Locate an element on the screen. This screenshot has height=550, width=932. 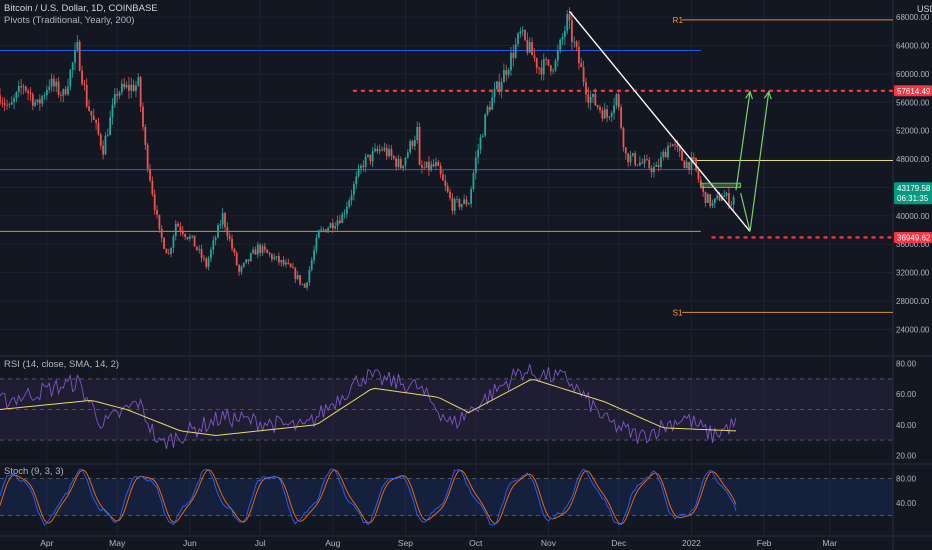
time-tick-label: Jul is located at coordinates (260, 543).